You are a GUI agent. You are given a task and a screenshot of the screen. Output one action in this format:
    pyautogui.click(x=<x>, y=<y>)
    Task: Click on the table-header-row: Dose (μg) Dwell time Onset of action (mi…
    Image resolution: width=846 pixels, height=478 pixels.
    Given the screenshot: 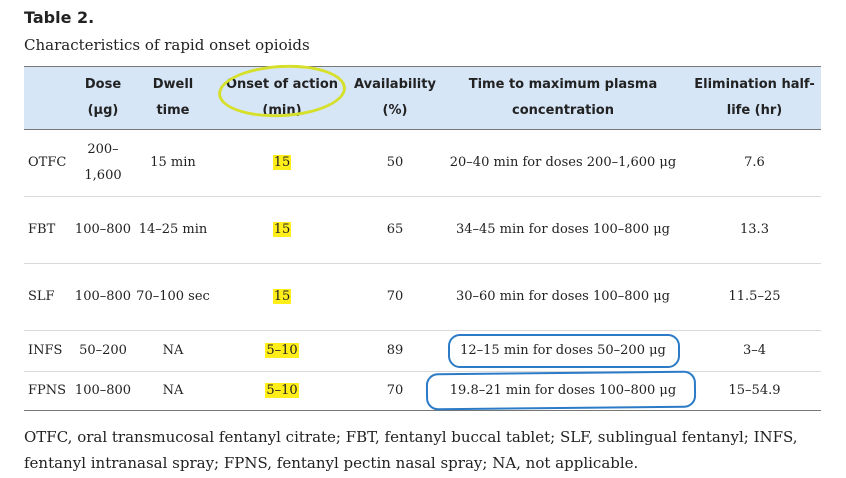 What is the action you would take?
    pyautogui.click(x=422, y=95)
    